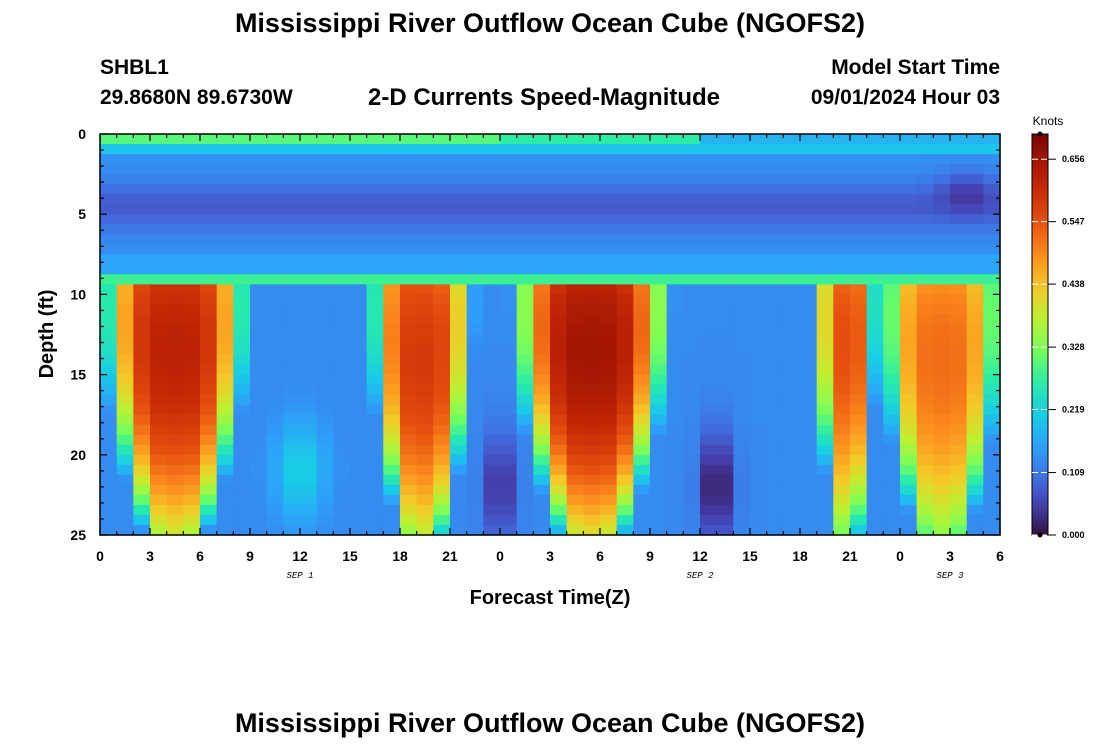 Image resolution: width=1100 pixels, height=750 pixels. What do you see at coordinates (700, 556) in the screenshot?
I see `x-tick-label: 12` at bounding box center [700, 556].